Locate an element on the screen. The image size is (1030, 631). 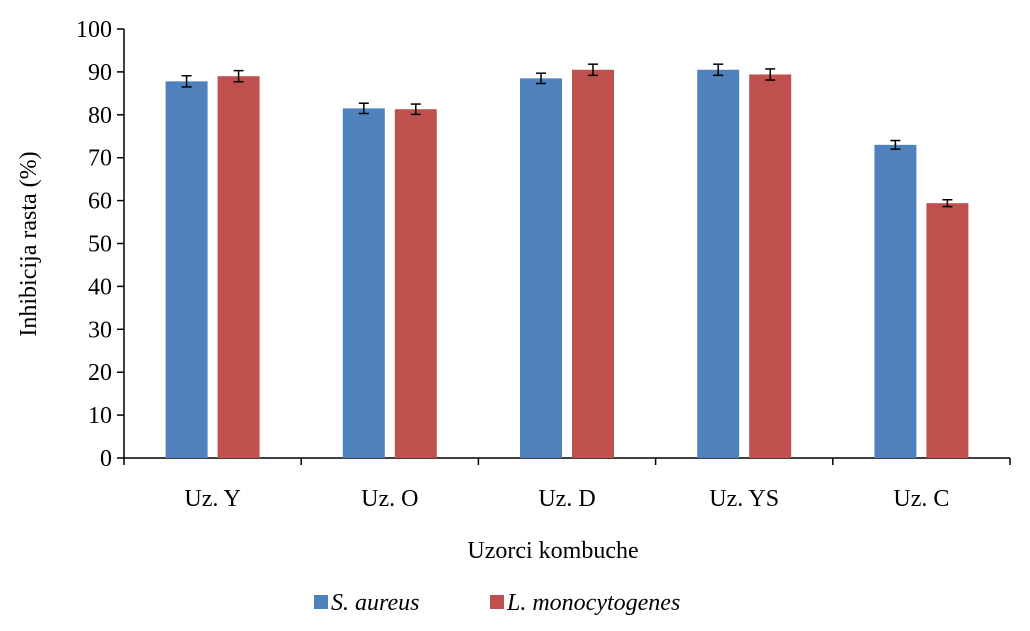
x-tick-label: Uz. YS is located at coordinates (744, 499).